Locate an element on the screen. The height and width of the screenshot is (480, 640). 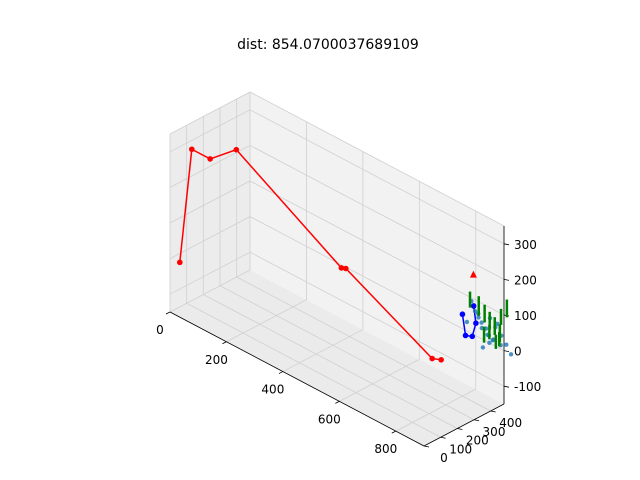
z-tick-label: 100 is located at coordinates (525, 316).